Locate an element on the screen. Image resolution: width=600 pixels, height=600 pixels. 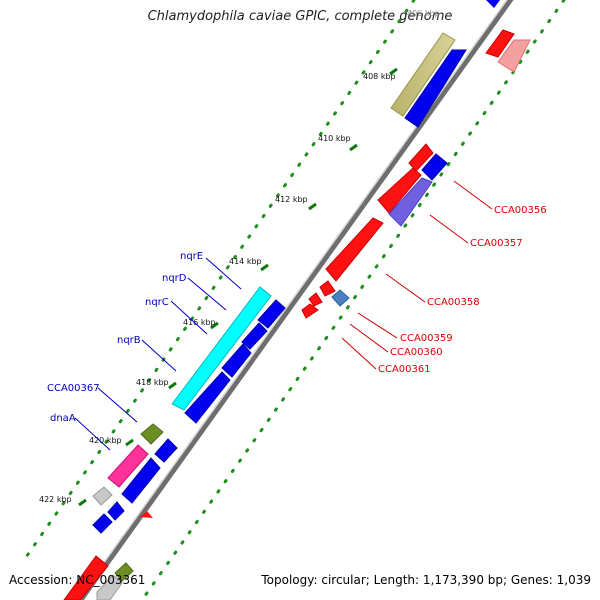
tick-label: 422 kbp is located at coordinates (55, 499).